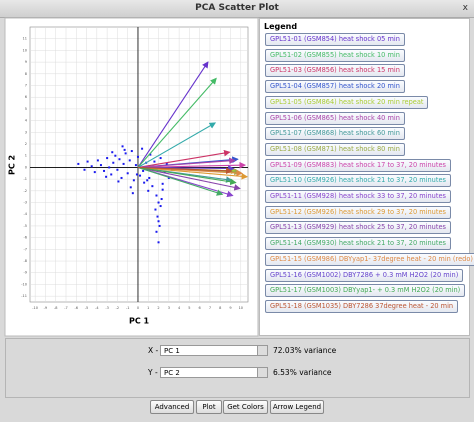 This screenshot has width=474, height=422. What do you see at coordinates (26, 249) in the screenshot?
I see `y-tick-label: -7` at bounding box center [26, 249].